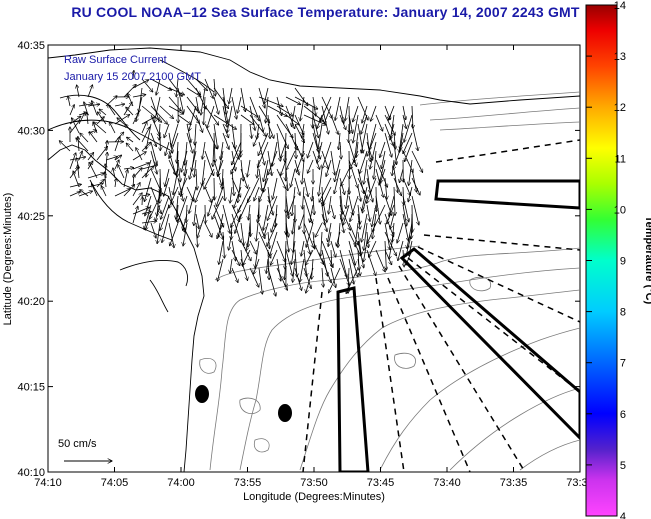 This screenshot has width=651, height=519. What do you see at coordinates (620, 57) in the screenshot?
I see `colorbar-tick-label: 13` at bounding box center [620, 57].